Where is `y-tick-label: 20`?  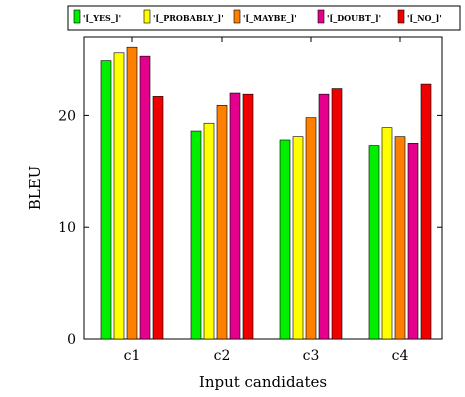
y-tick-label: 20 is located at coordinates (67, 116).